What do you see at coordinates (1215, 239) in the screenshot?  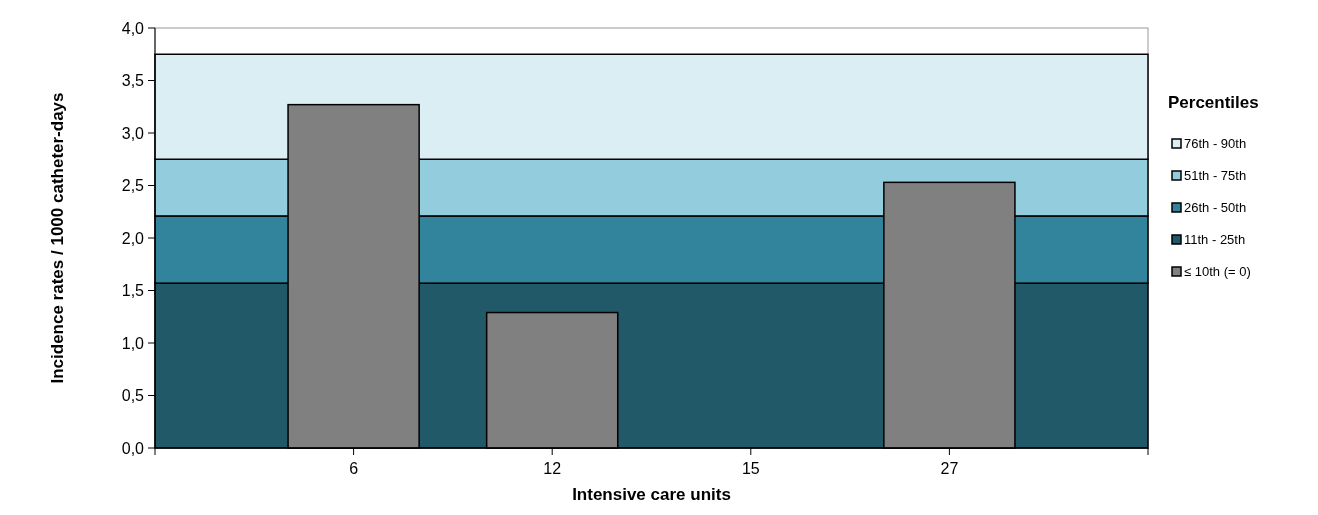 I see `legend-label: 11th - 25th` at bounding box center [1215, 239].